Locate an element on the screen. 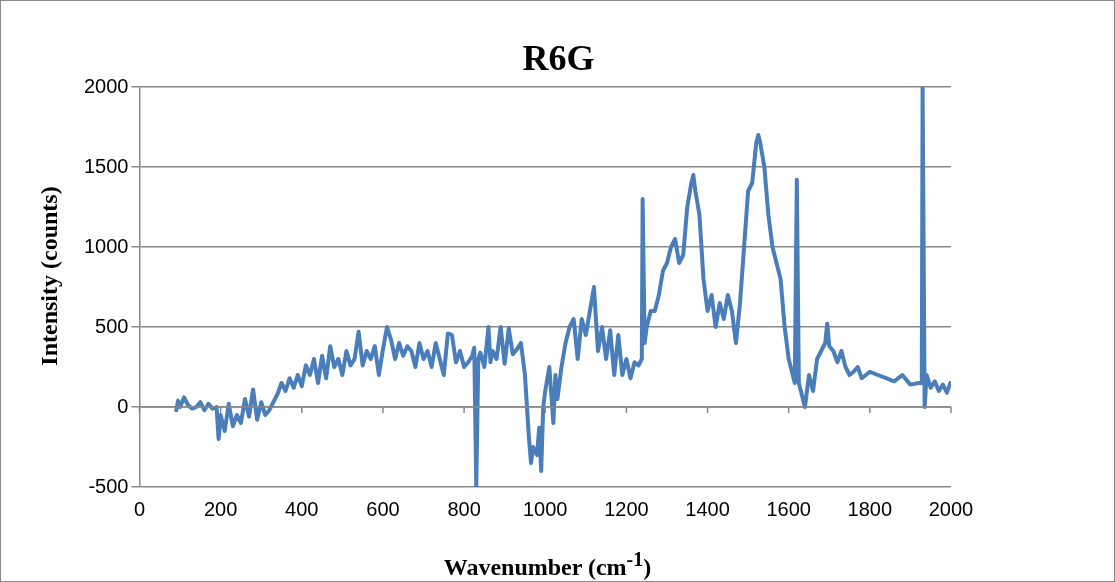 The height and width of the screenshot is (582, 1115). y-tick-label: -500 is located at coordinates (108, 485).